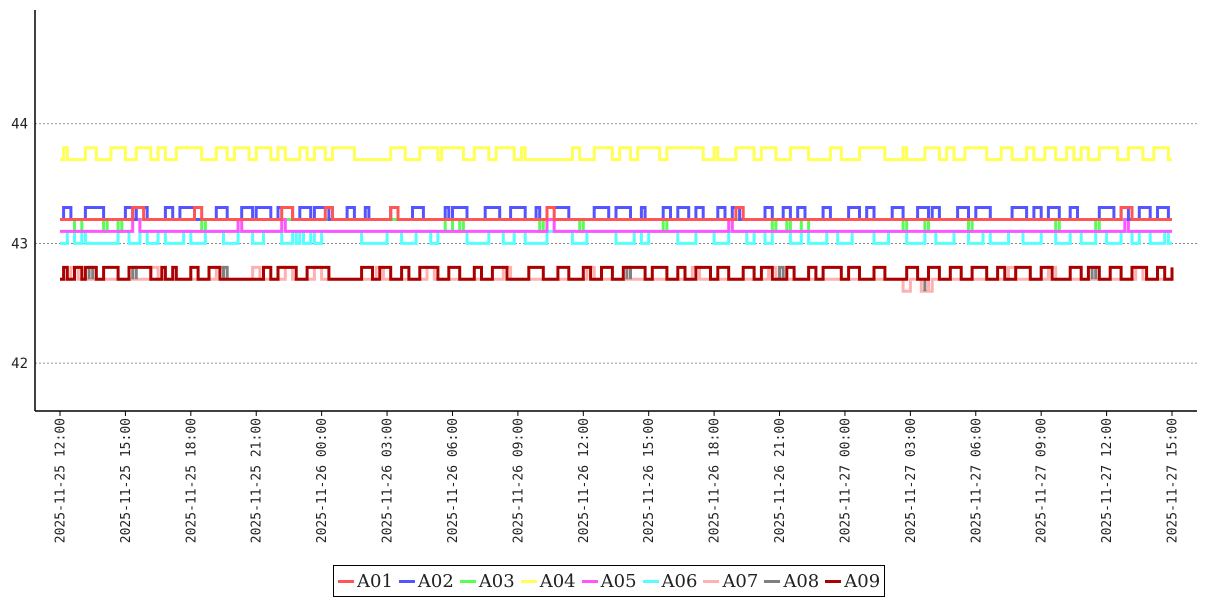  What do you see at coordinates (375, 581) in the screenshot?
I see `legend-label: A01` at bounding box center [375, 581].